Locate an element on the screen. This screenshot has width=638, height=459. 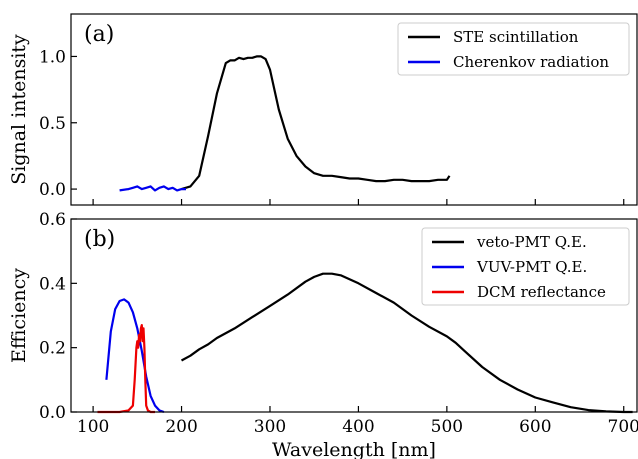
bottom-legend-box is located at coordinates (525, 266).